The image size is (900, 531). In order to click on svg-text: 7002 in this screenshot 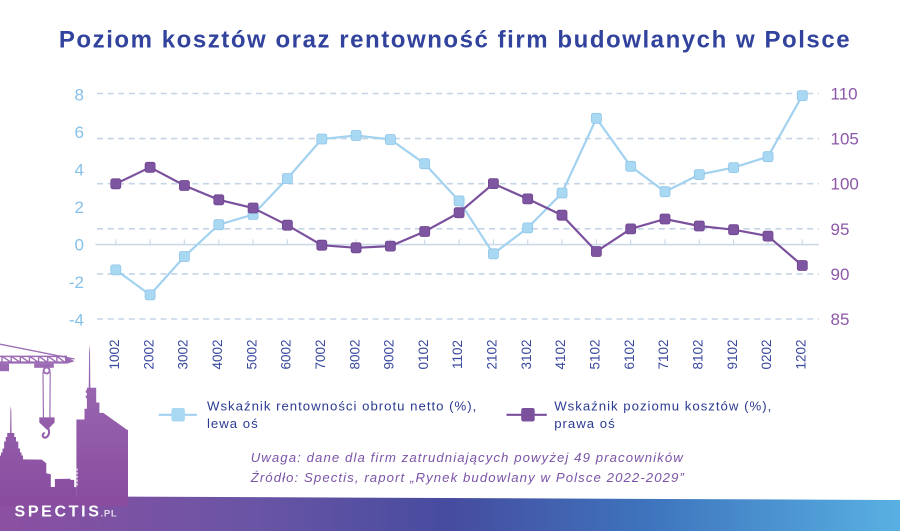, I will do `click(320, 354)`.